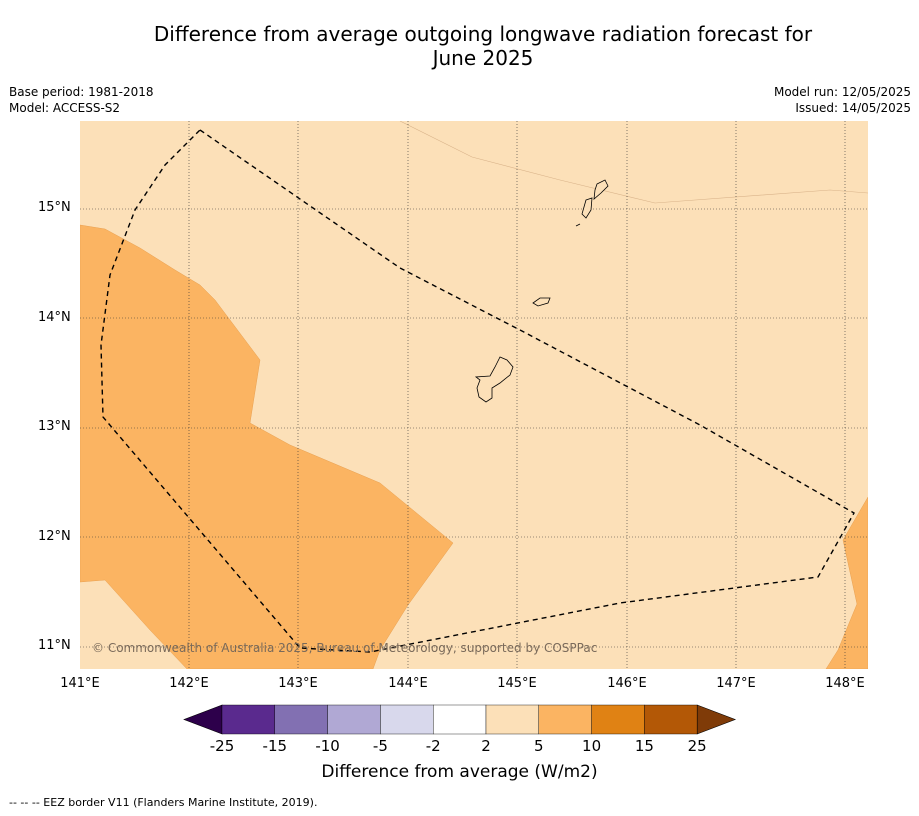 The width and height of the screenshot is (919, 816). I want to click on lat-label-12n: 12°N, so click(54, 536).